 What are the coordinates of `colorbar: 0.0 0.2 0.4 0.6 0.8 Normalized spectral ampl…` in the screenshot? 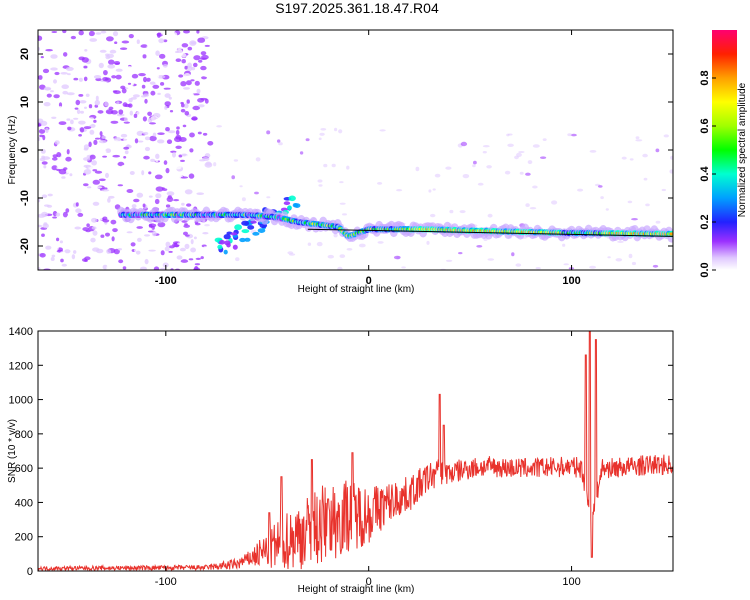 It's located at (723, 154).